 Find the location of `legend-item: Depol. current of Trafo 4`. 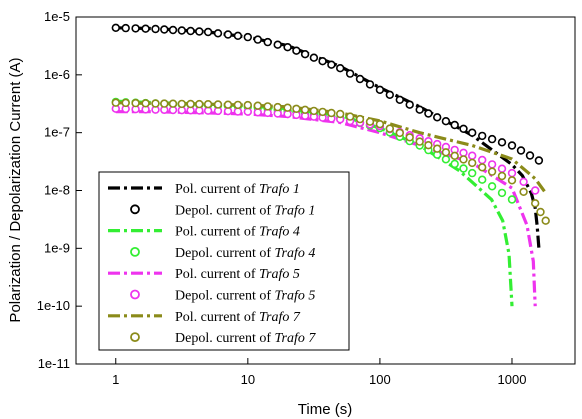

legend-item: Depol. current of Trafo 4 is located at coordinates (222, 253).